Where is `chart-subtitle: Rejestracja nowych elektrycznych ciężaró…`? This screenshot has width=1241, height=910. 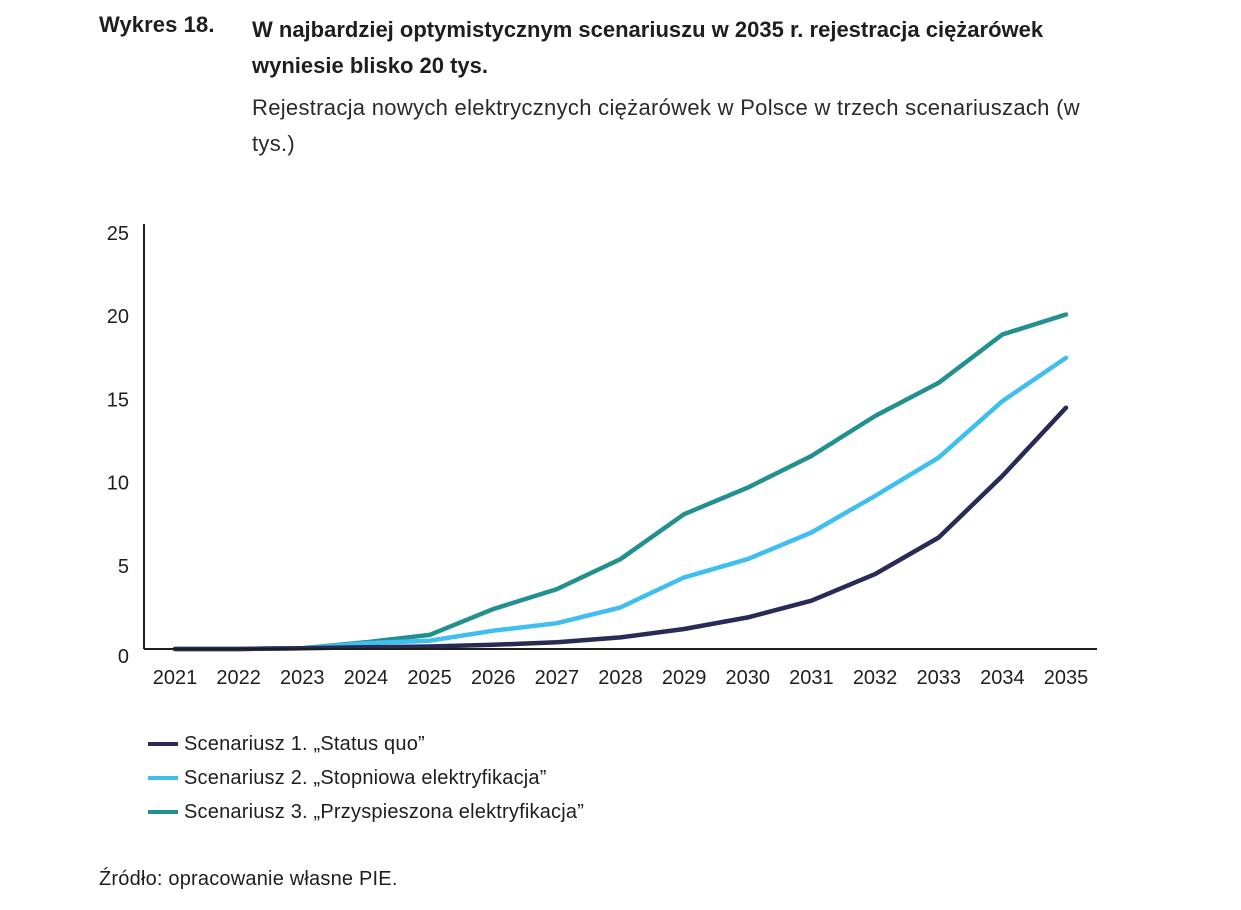
chart-subtitle: Rejestracja nowych elektrycznych ciężaró… is located at coordinates (666, 125).